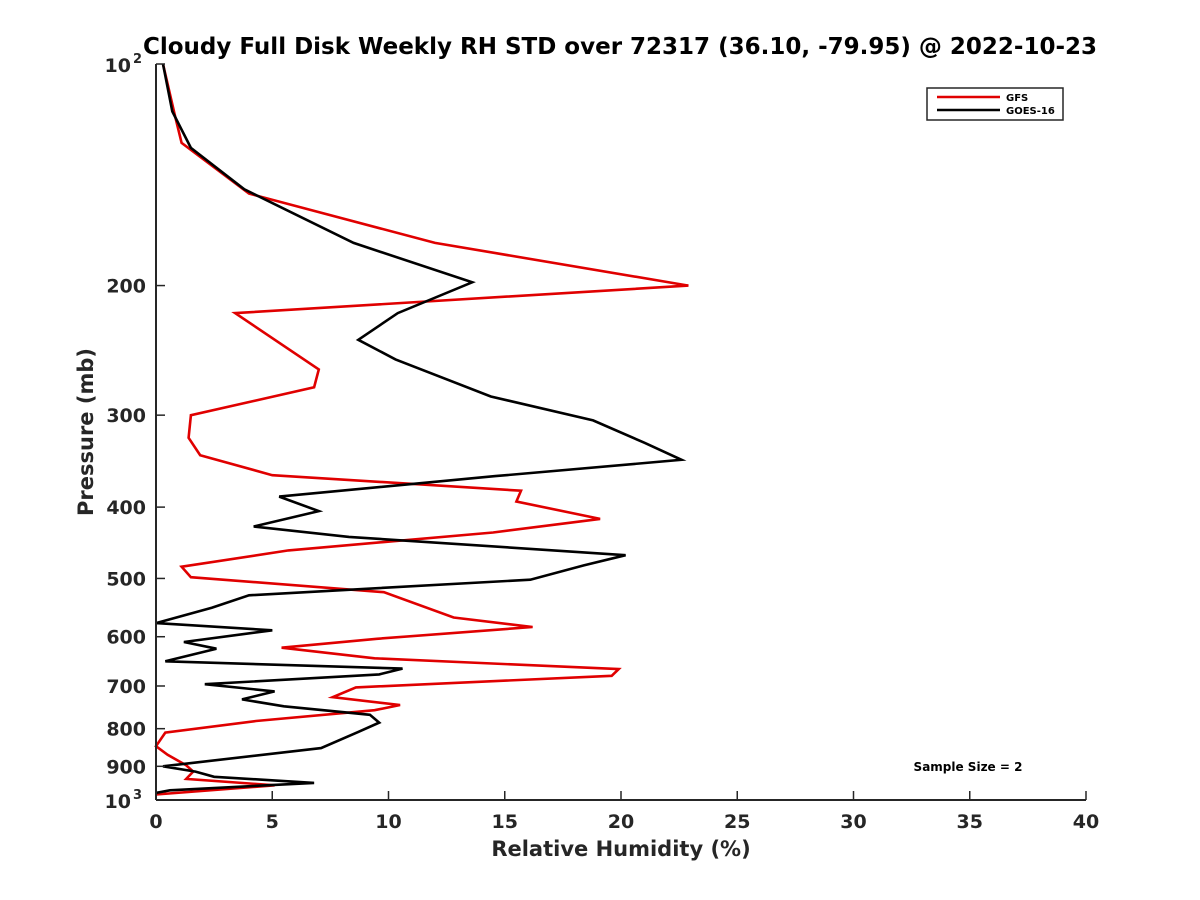 Image resolution: width=1200 pixels, height=900 pixels. I want to click on x-tick-label: 40, so click(1086, 822).